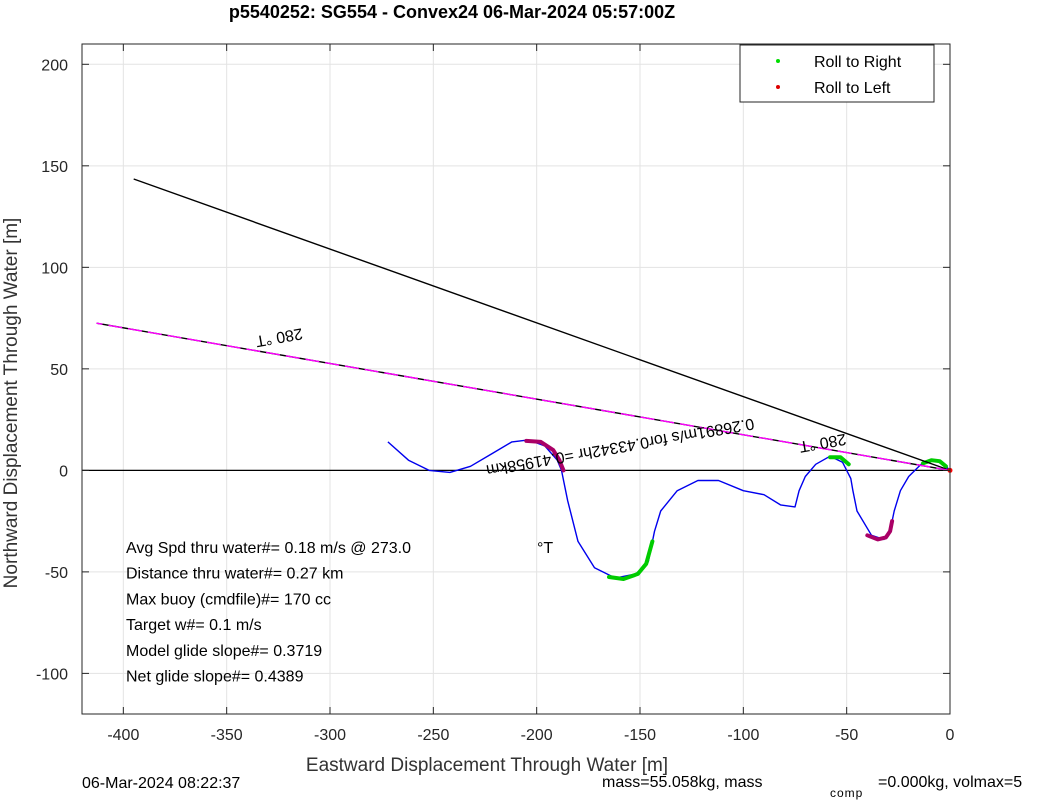 The height and width of the screenshot is (801, 1056). I want to click on legend-marker-roll-left, so click(778, 87).